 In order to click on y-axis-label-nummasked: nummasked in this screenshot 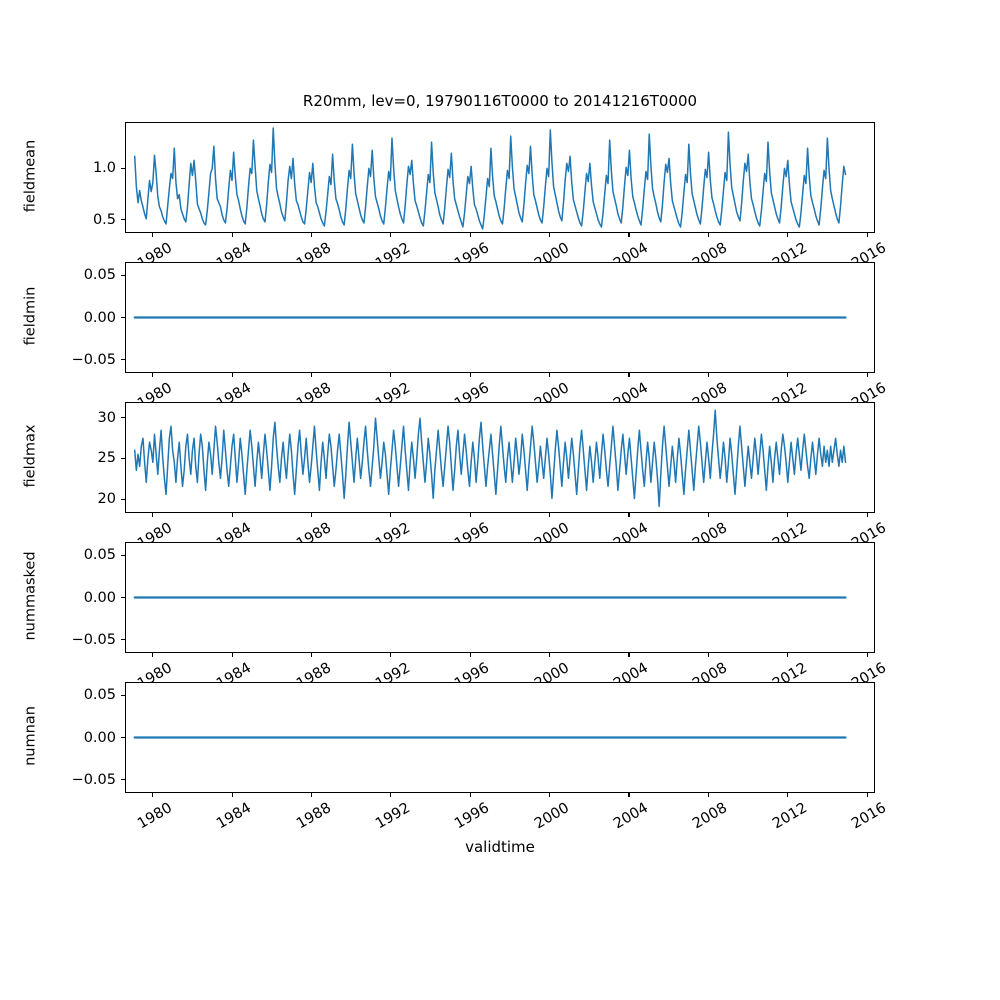, I will do `click(30, 595)`.